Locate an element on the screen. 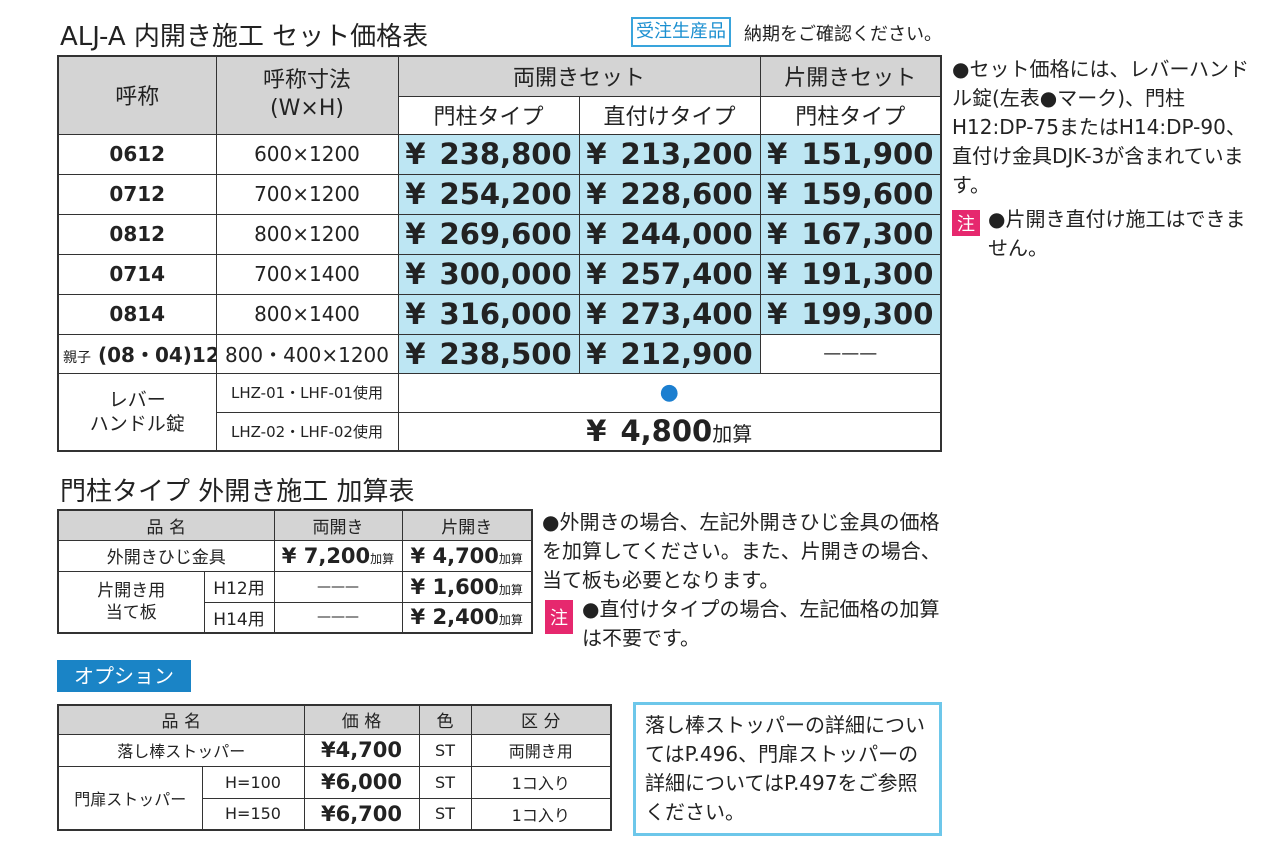 The width and height of the screenshot is (1262, 856). drop-rod-stopper-name: 落し棒ストッパー is located at coordinates (181, 750).